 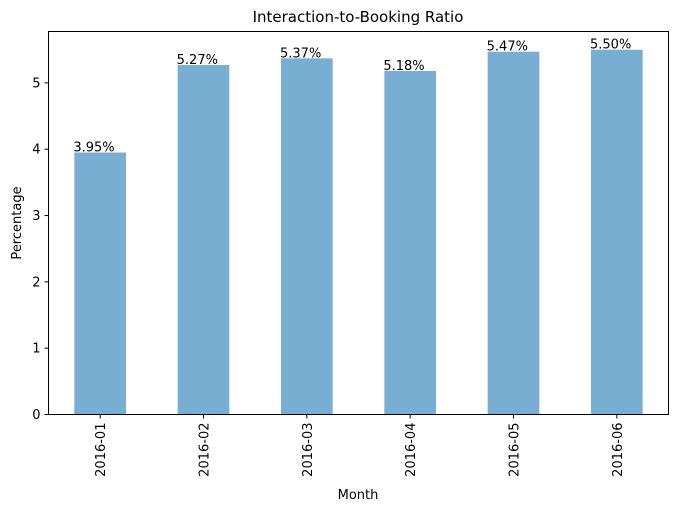 What do you see at coordinates (36, 150) in the screenshot?
I see `y-tick-label-4: 4` at bounding box center [36, 150].